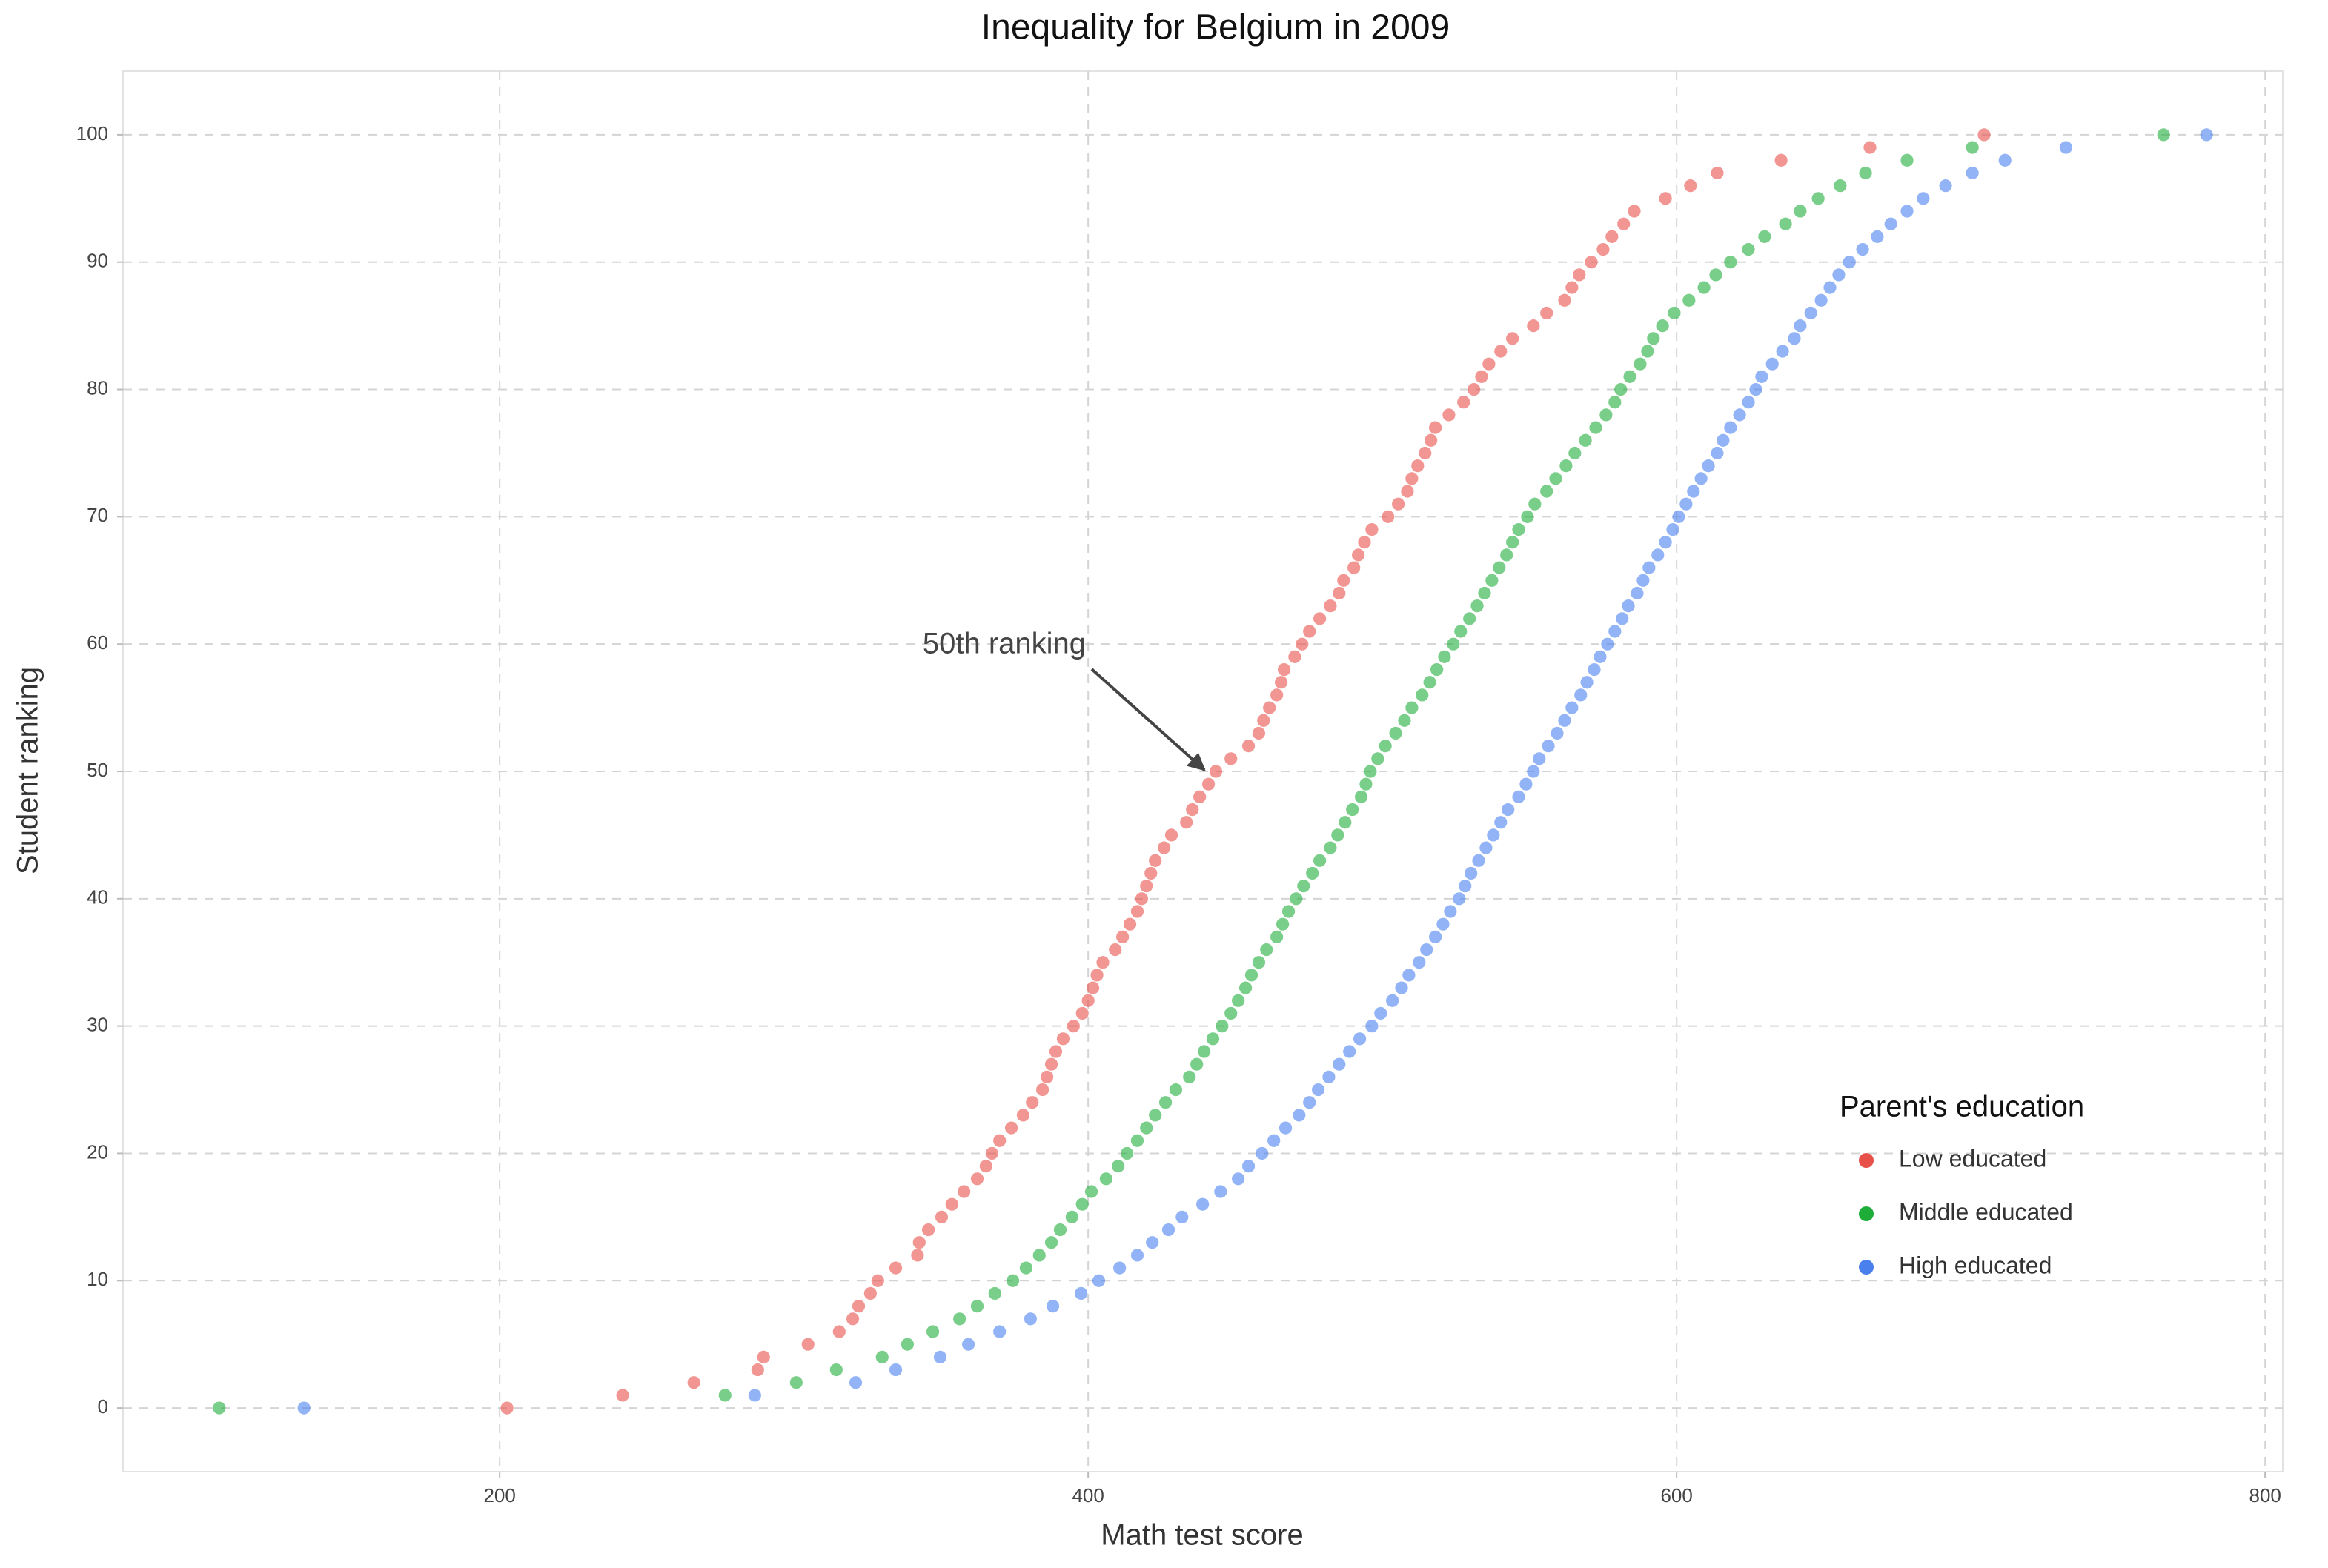  I want to click on legend-title: Parent's education, so click(1962, 1107).